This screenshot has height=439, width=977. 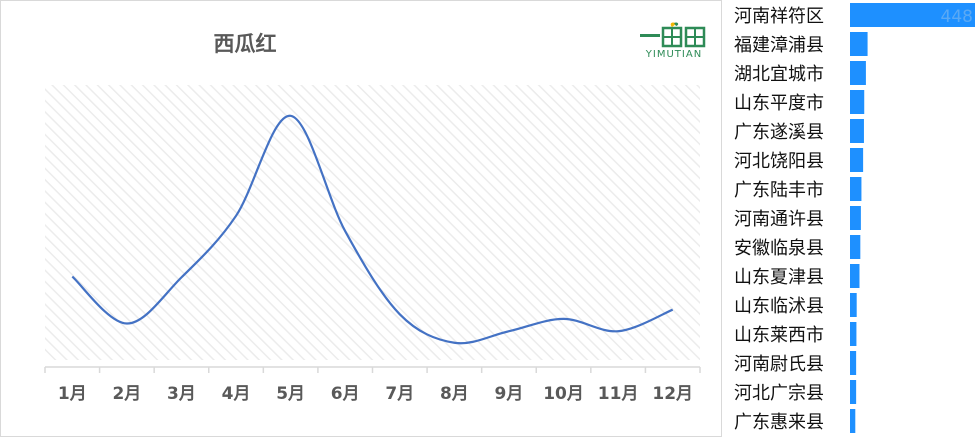 I want to click on bar-category-label: 广东遂溪县, so click(x=779, y=132).